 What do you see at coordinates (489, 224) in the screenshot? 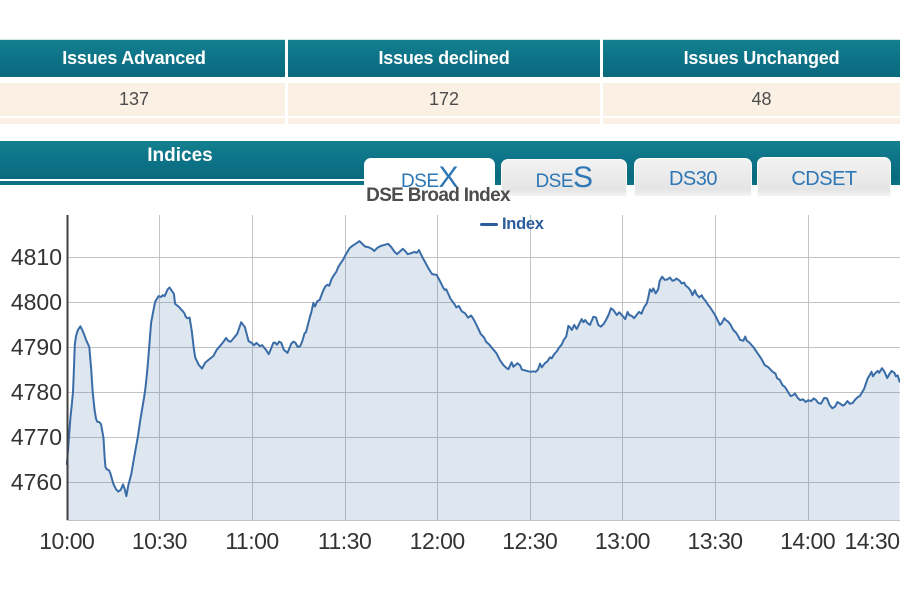
I see `legend-line-icon` at bounding box center [489, 224].